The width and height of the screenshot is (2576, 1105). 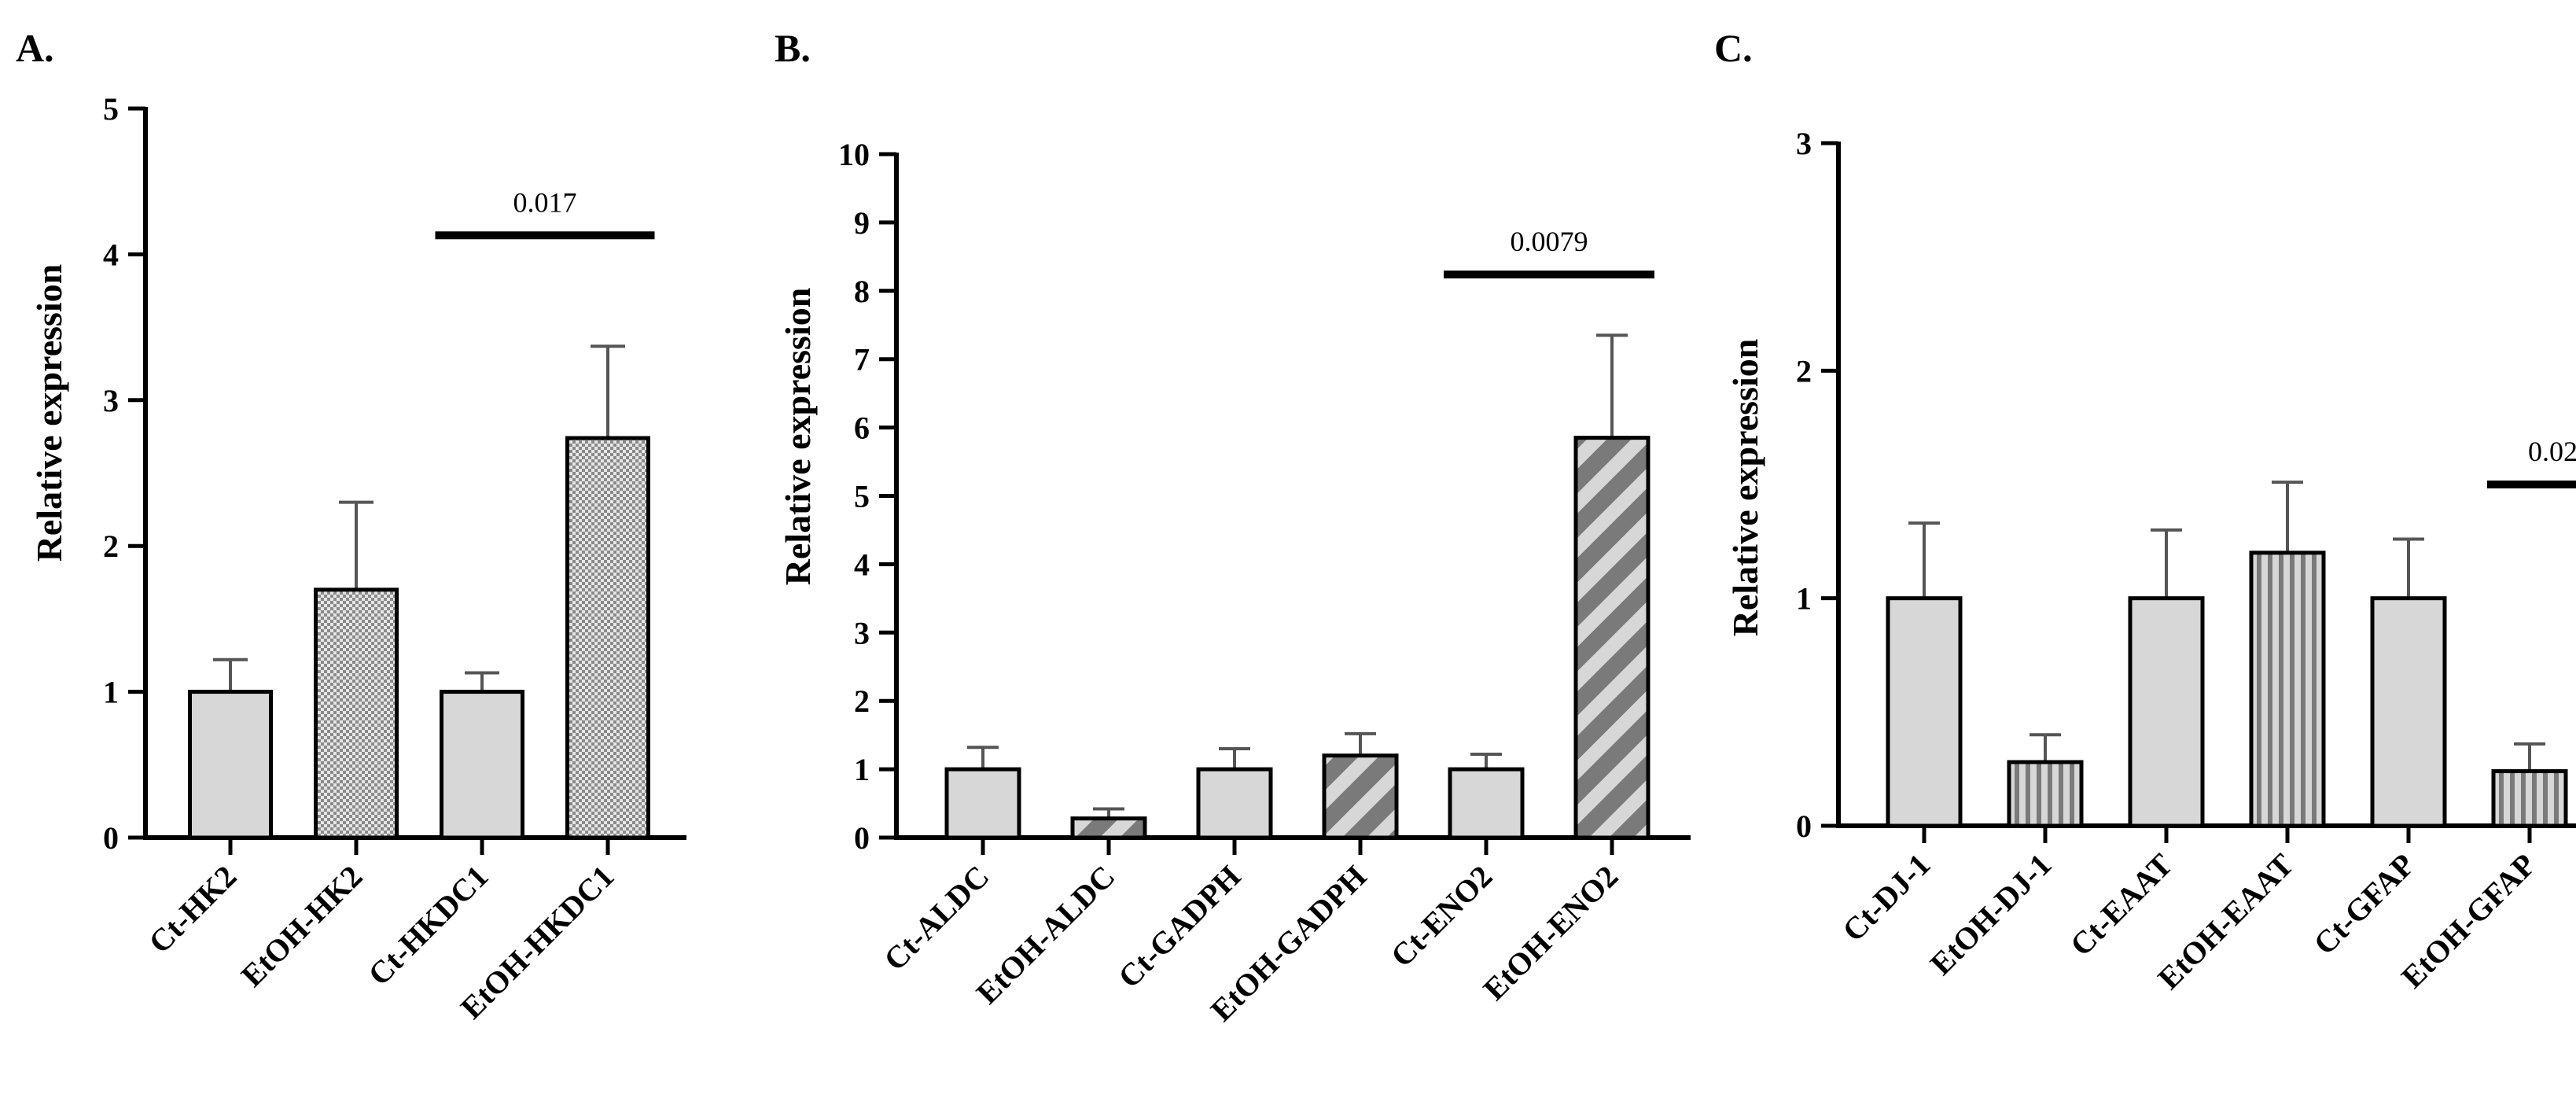 I want to click on x-tick-label: Ct-ALDC, so click(x=936, y=918).